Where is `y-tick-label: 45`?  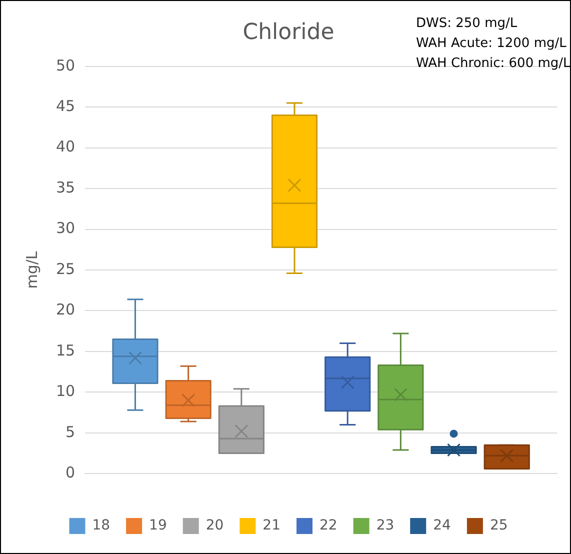
y-tick-label: 45 is located at coordinates (66, 106).